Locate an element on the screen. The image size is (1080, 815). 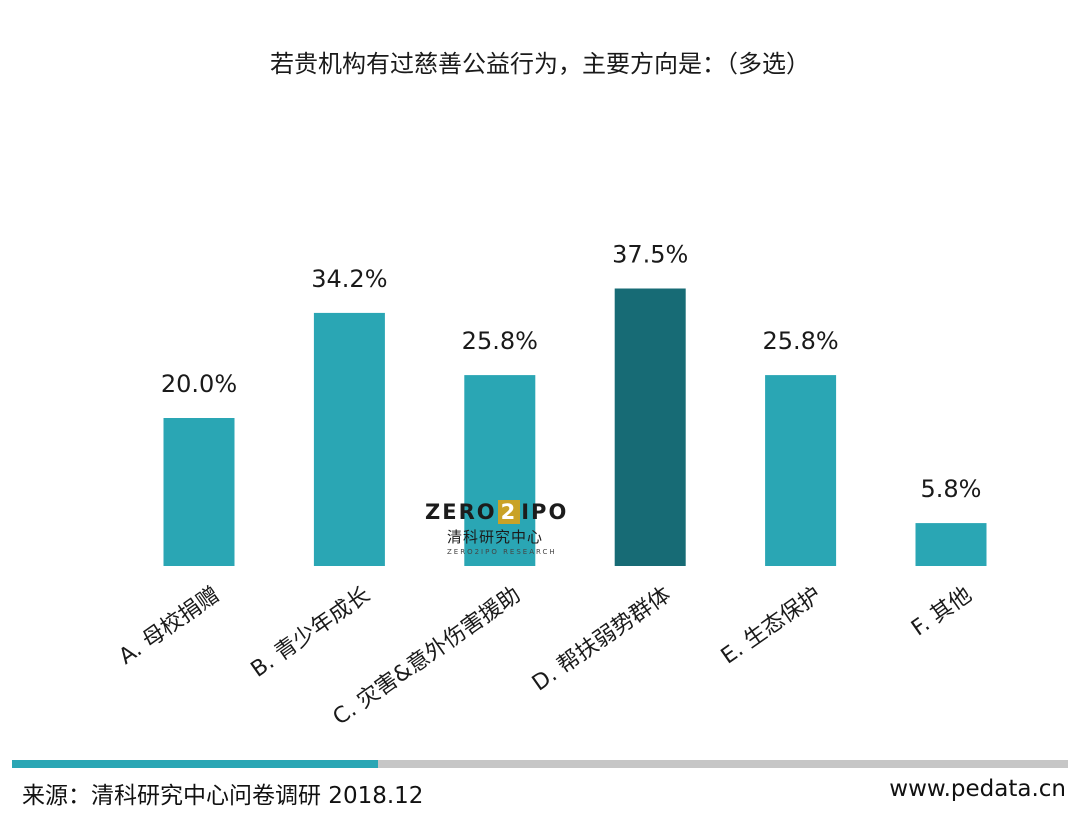
category-label-3: D. 帮扶弱势群体 is located at coordinates (602, 639).